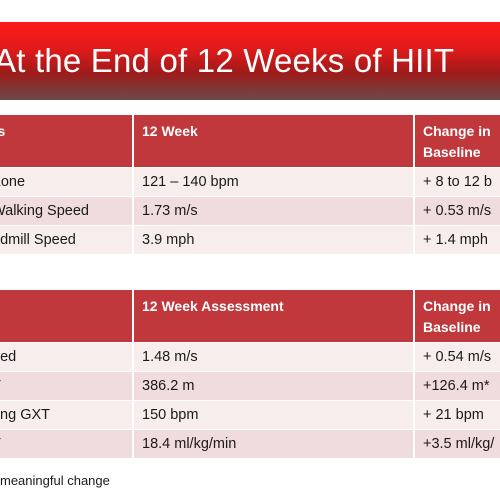  Describe the element at coordinates (273, 443) in the screenshot. I see `row-value: 18.4 ml/kg/min` at that location.